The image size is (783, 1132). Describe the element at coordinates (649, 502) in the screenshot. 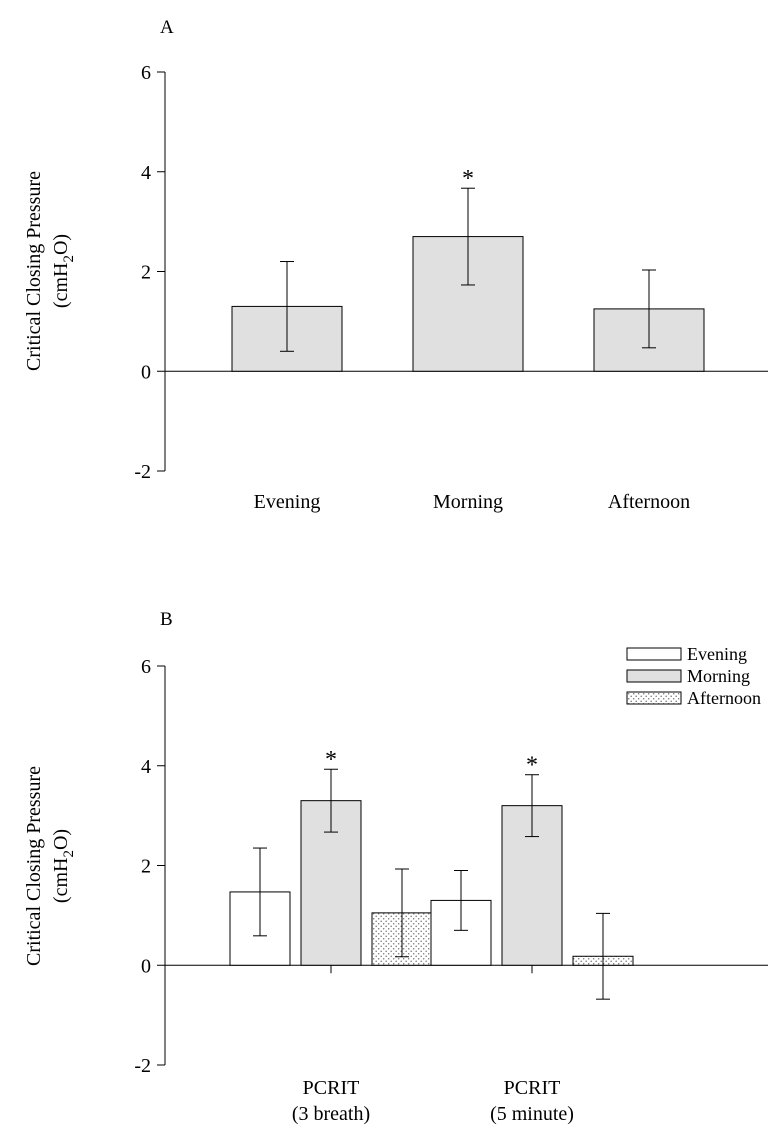

I see `x-category-label: Afternoon` at that location.